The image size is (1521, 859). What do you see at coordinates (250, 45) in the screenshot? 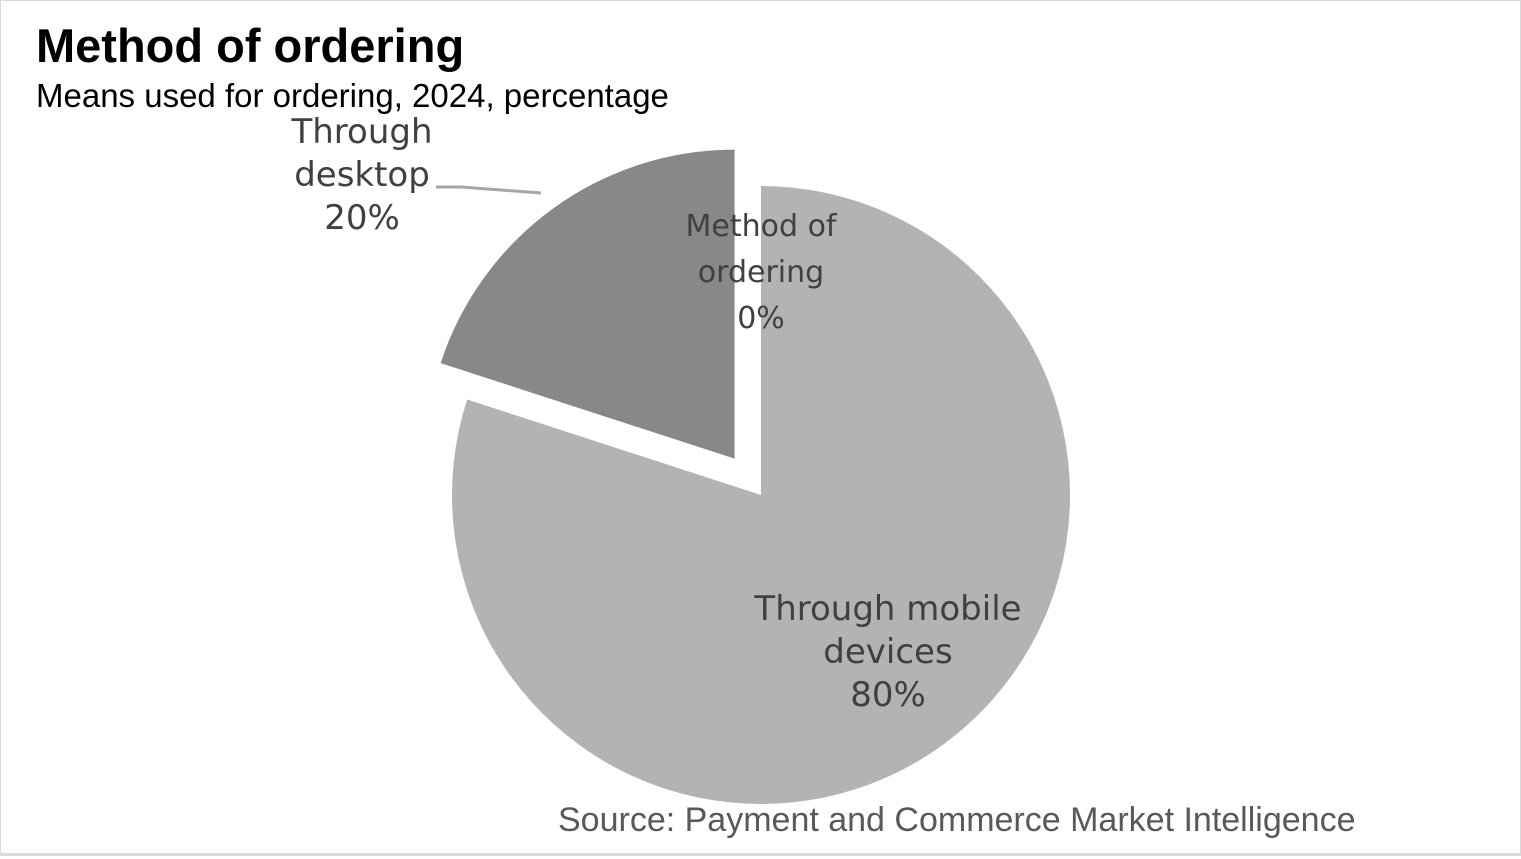
I see `chart-title: Method of ordering` at bounding box center [250, 45].